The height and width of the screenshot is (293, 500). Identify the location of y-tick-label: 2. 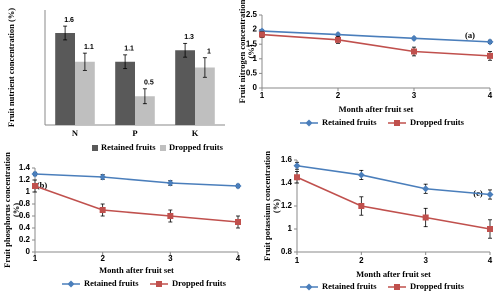
(255, 29).